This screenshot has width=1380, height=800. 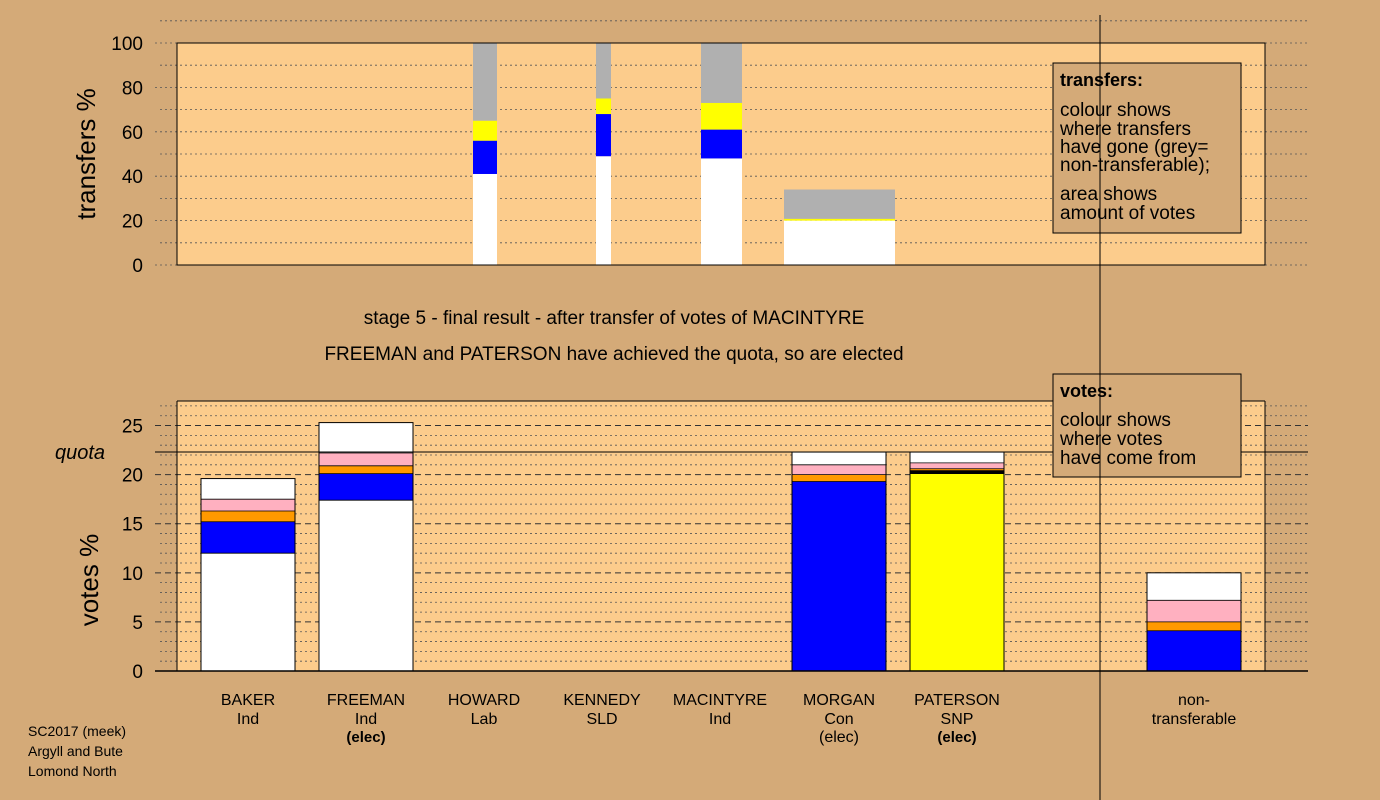 I want to click on votes-y-tick-label: 0, so click(x=137, y=672).